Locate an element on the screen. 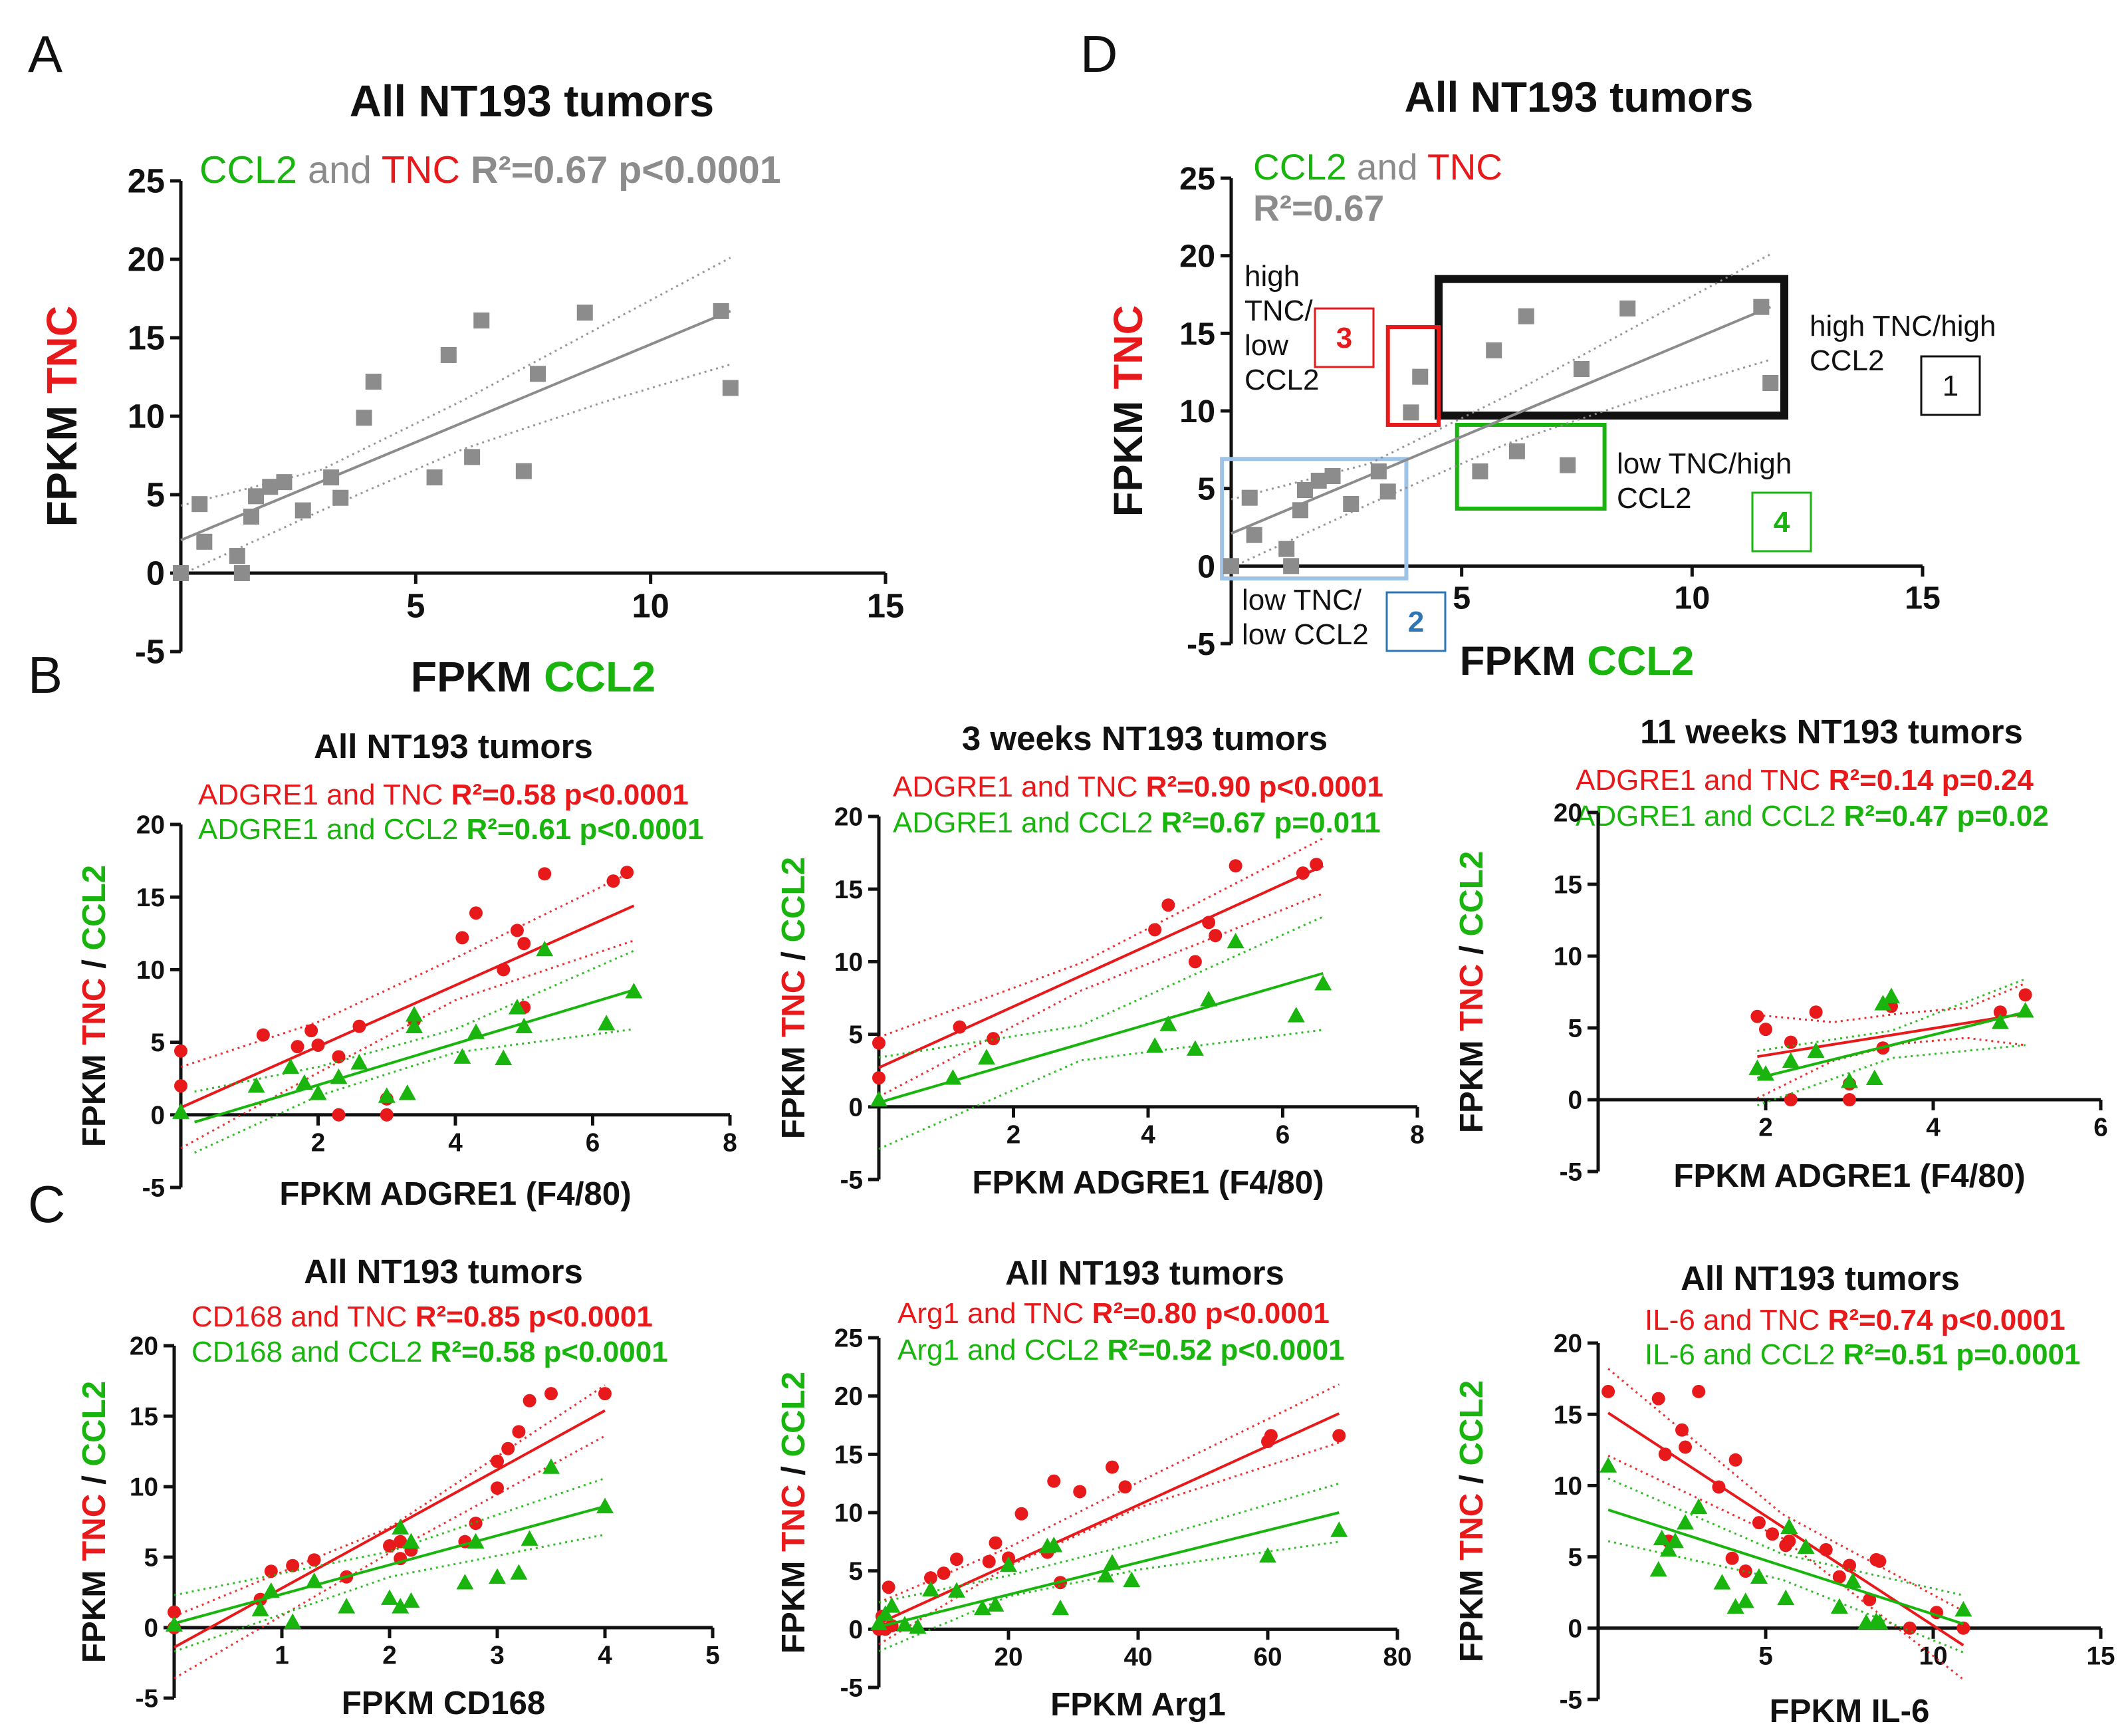 Image resolution: width=2128 pixels, height=1736 pixels. panel-label-d: D is located at coordinates (1099, 54).